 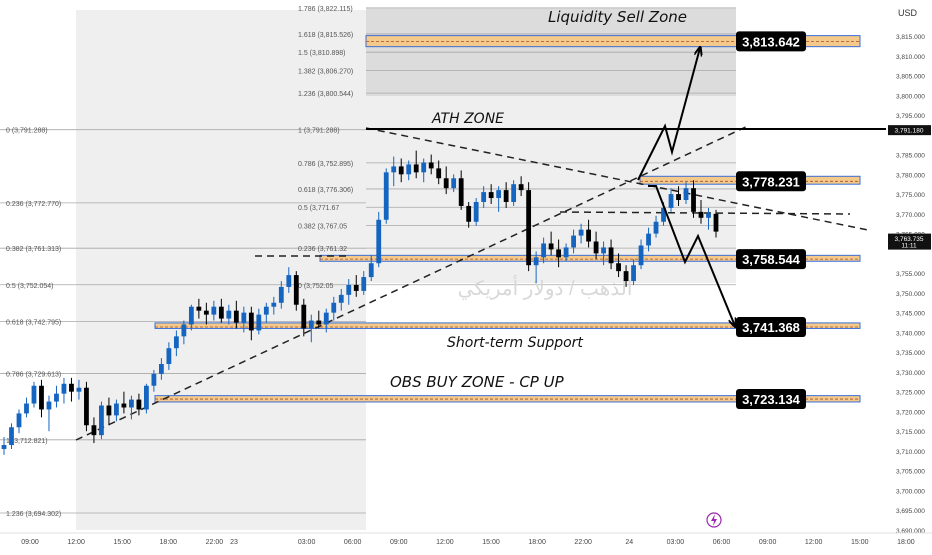 What do you see at coordinates (910, 472) in the screenshot?
I see `price-tick-label: 3,705.000` at bounding box center [910, 472].